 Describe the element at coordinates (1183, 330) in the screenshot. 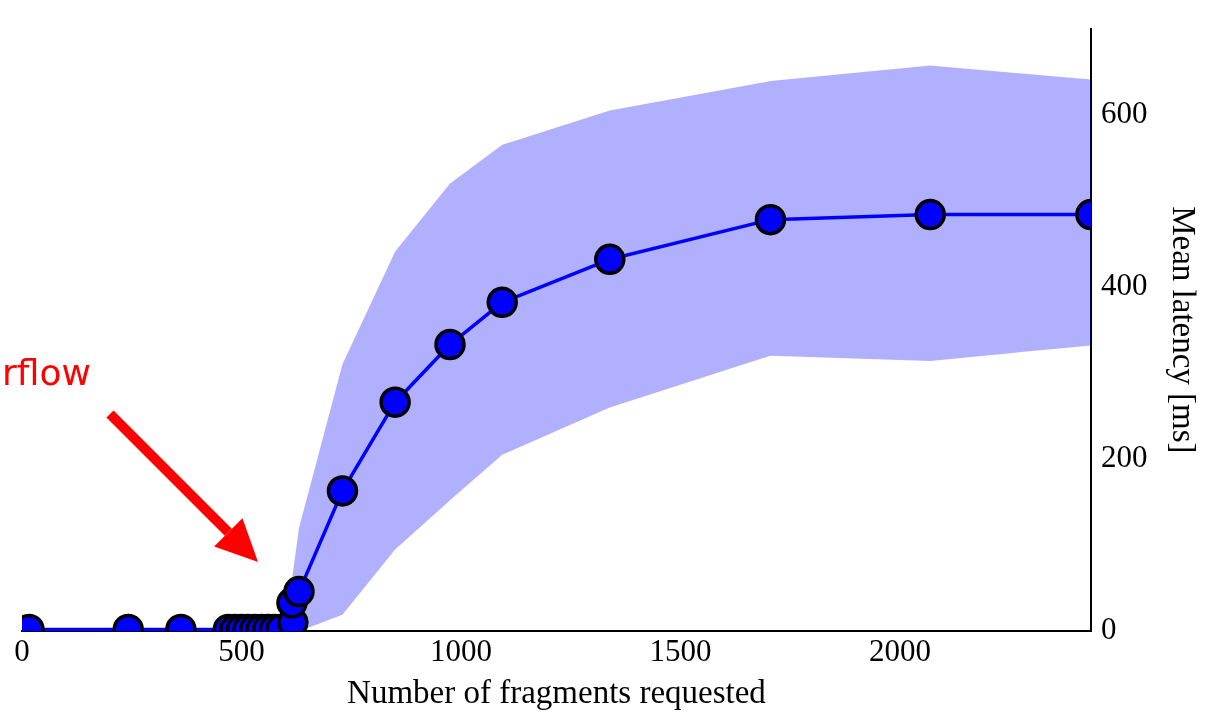

I see `y-axis-title: Mean latency [ms]` at that location.